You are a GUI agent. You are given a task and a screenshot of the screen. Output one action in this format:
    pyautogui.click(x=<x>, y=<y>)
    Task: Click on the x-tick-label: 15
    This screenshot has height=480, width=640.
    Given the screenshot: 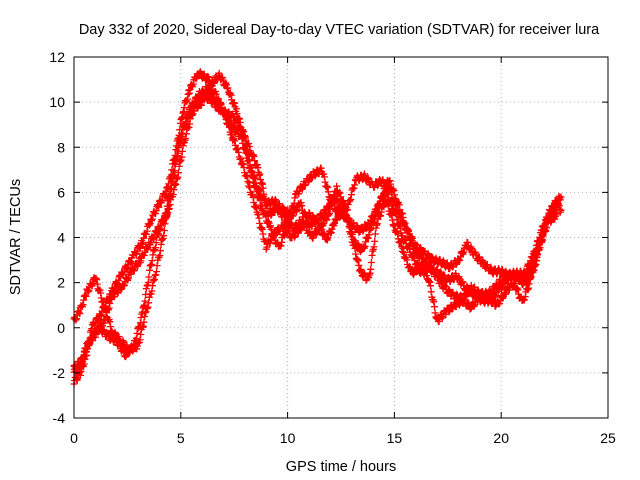 What is the action you would take?
    pyautogui.click(x=395, y=438)
    